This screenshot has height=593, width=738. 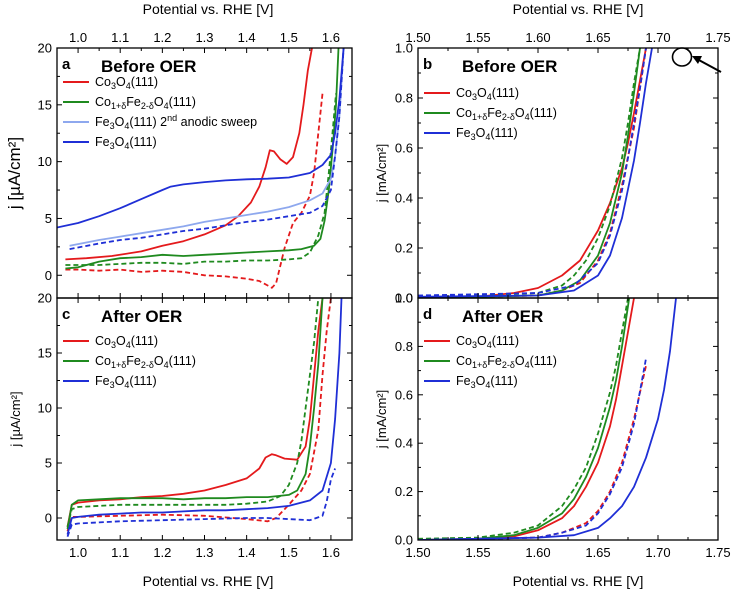 I want to click on x-tick-label: 1.75, so click(x=717, y=37).